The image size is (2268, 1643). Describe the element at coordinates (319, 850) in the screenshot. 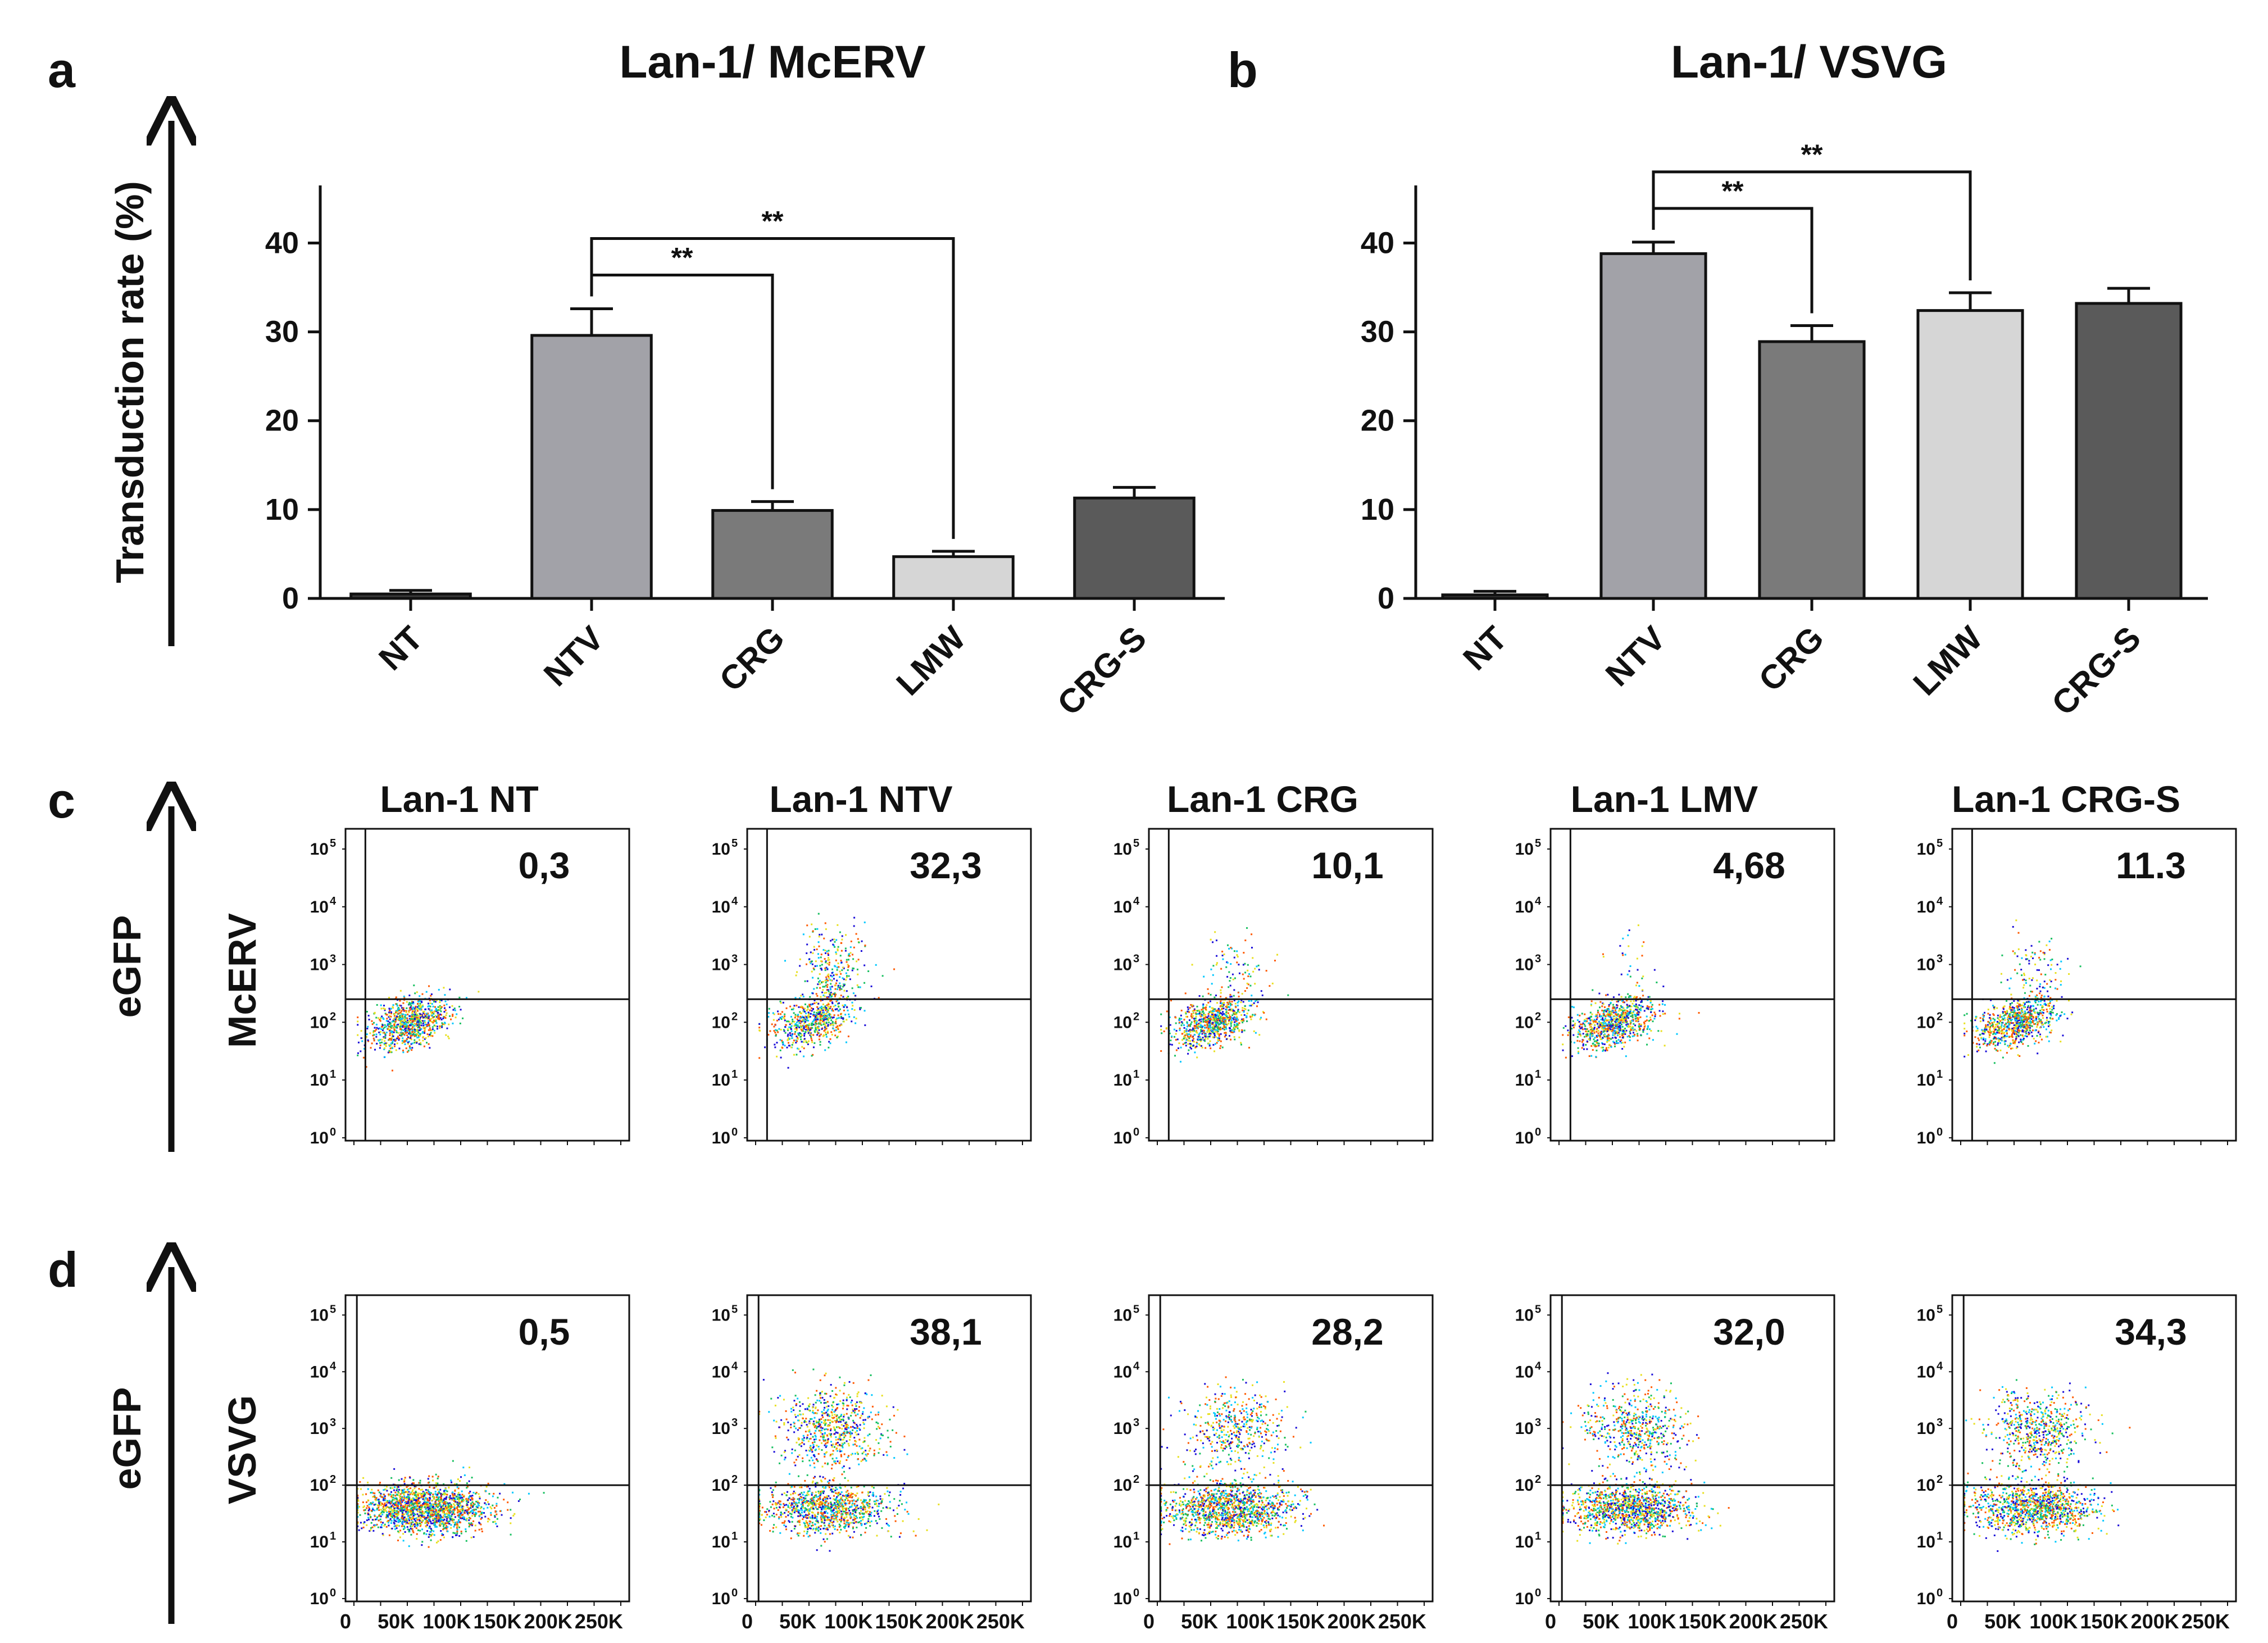

I see `flow-y-tick-label: 10` at that location.